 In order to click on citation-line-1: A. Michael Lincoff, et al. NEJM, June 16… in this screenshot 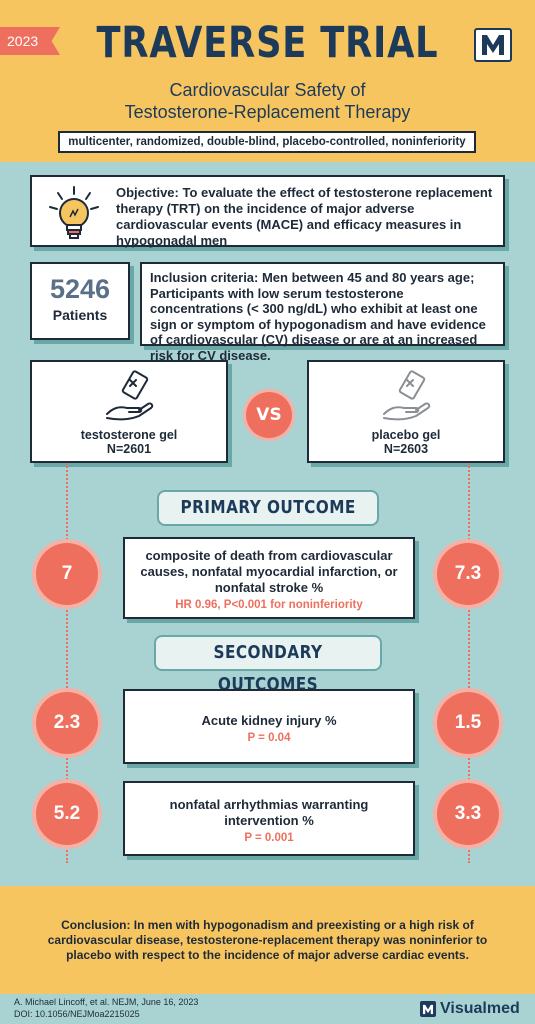, I will do `click(106, 1002)`.